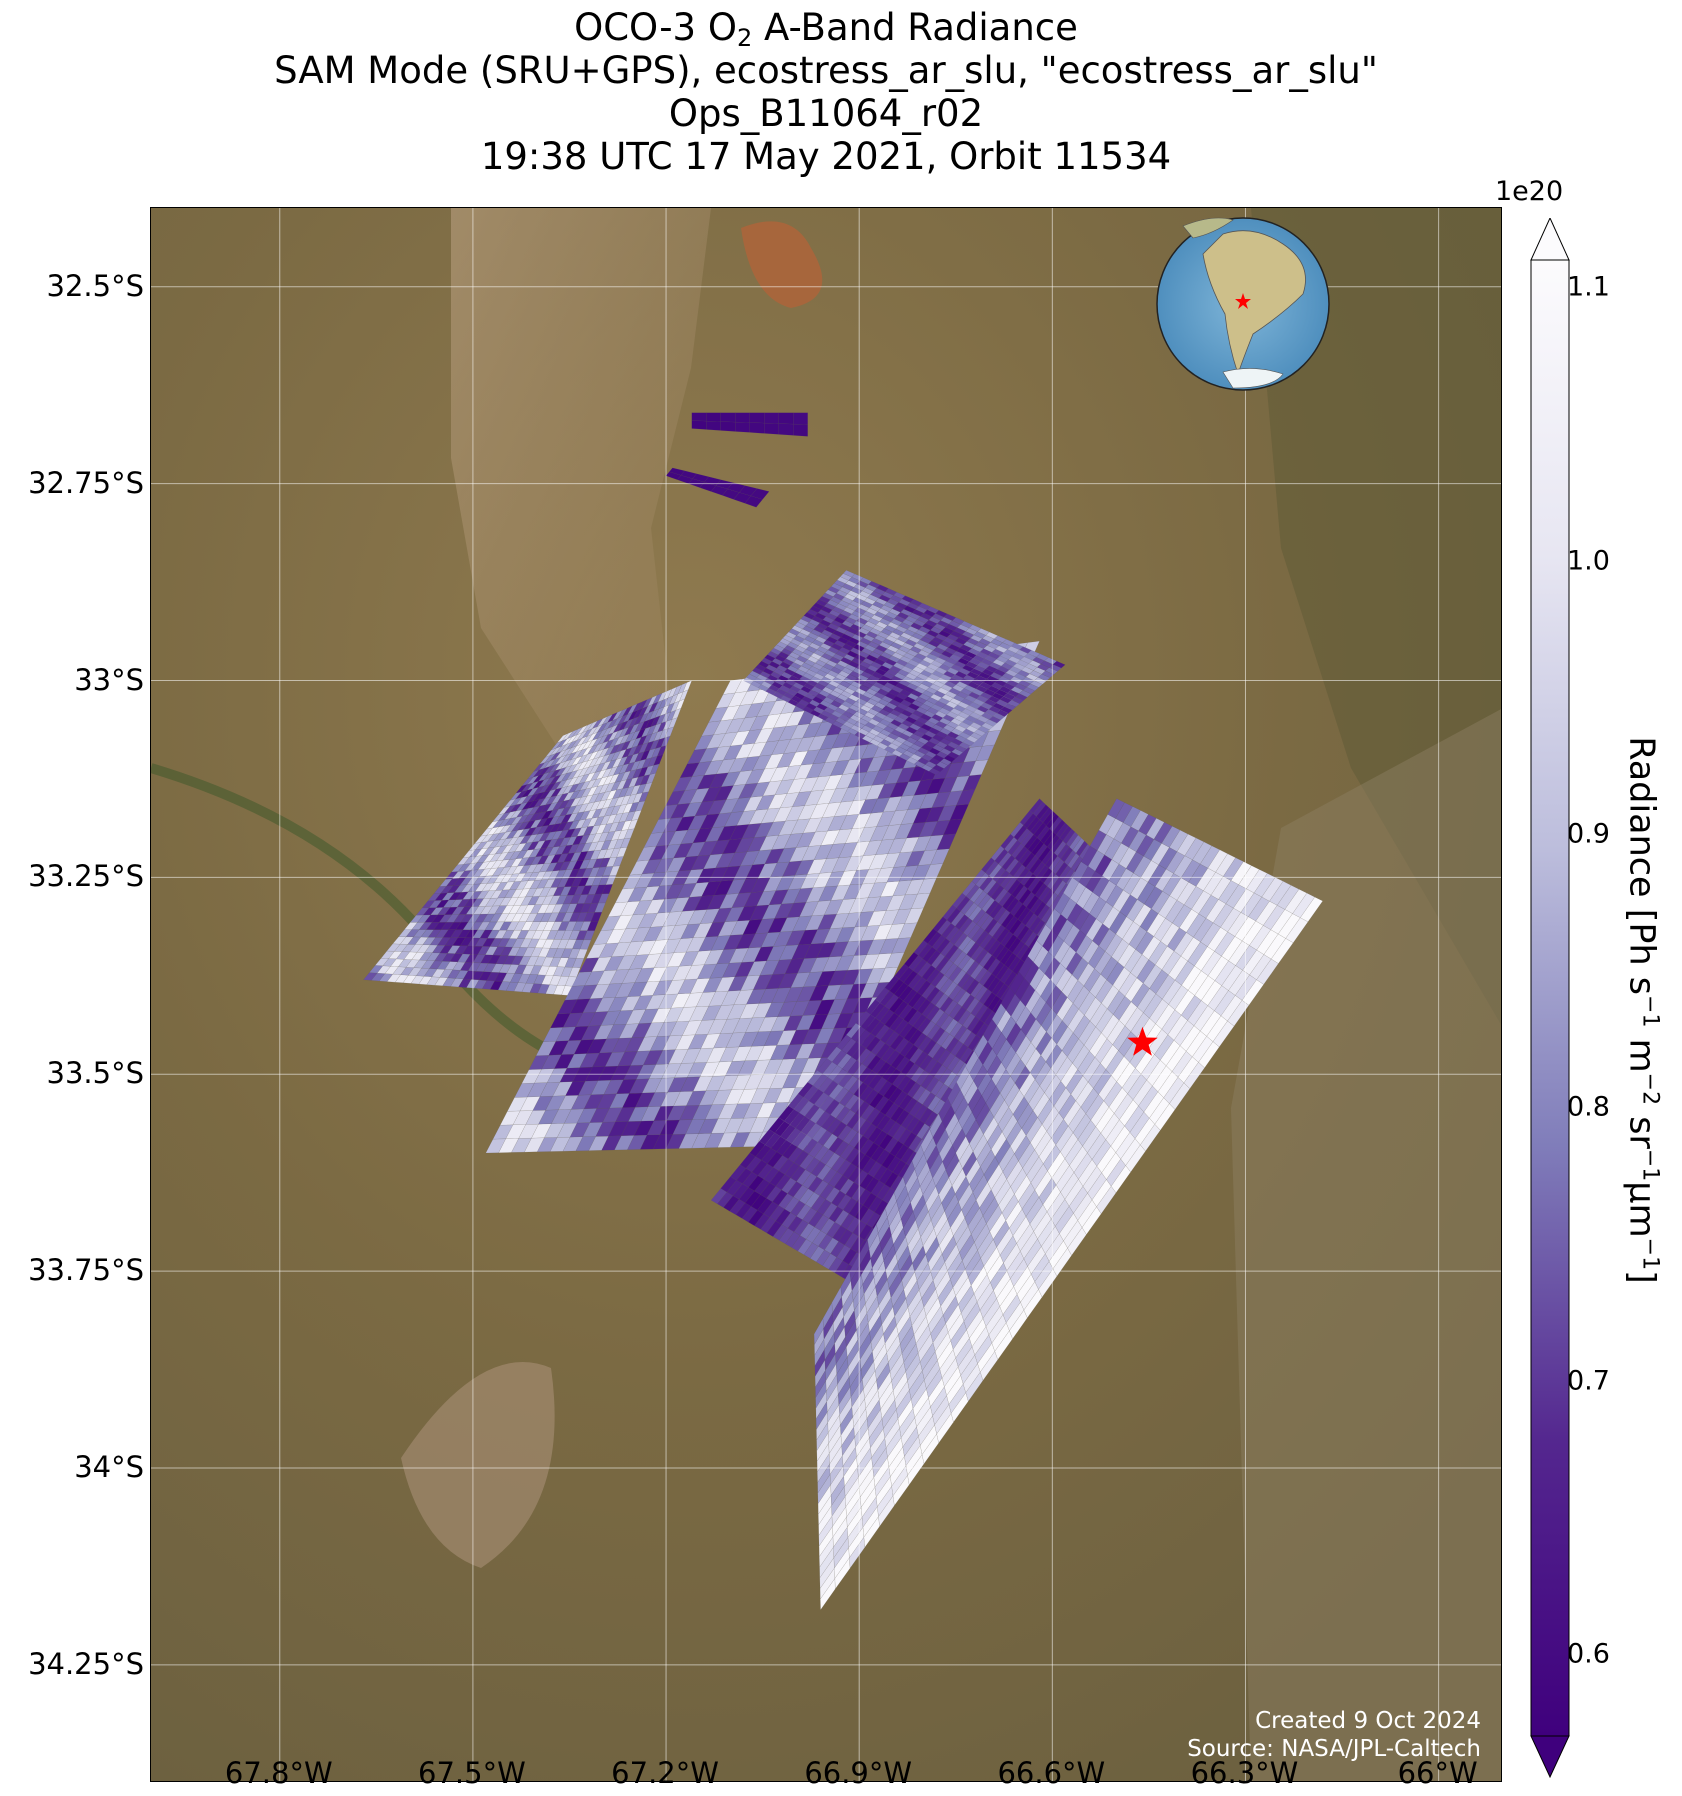 This screenshot has height=1796, width=1682. What do you see at coordinates (1437, 1773) in the screenshot?
I see `lon-tick-label: 66°W` at bounding box center [1437, 1773].